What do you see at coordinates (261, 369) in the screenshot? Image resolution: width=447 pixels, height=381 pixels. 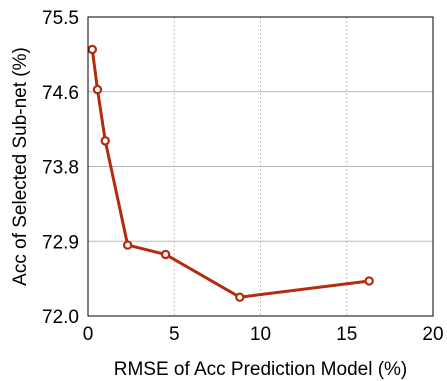 I see `x-axis-label: RMSE of Acc Prediction Model (%)` at bounding box center [261, 369].